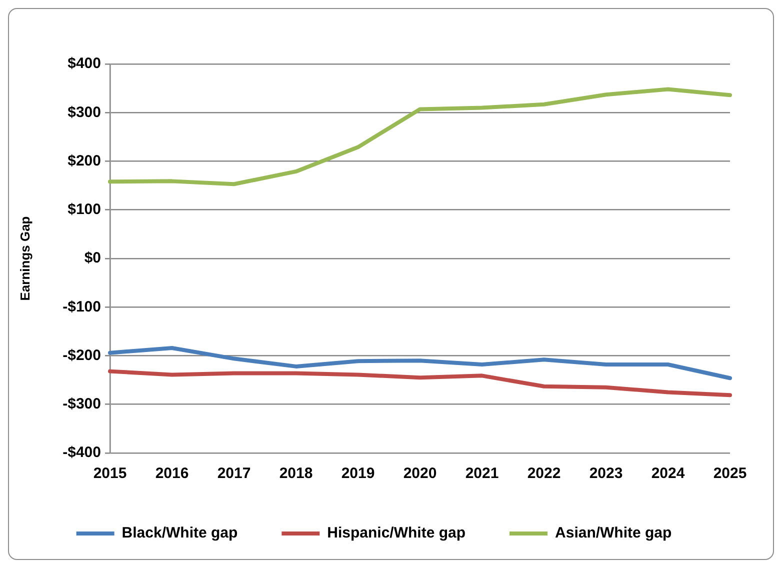  What do you see at coordinates (613, 533) in the screenshot?
I see `legend-label: Asian/White gap` at bounding box center [613, 533].